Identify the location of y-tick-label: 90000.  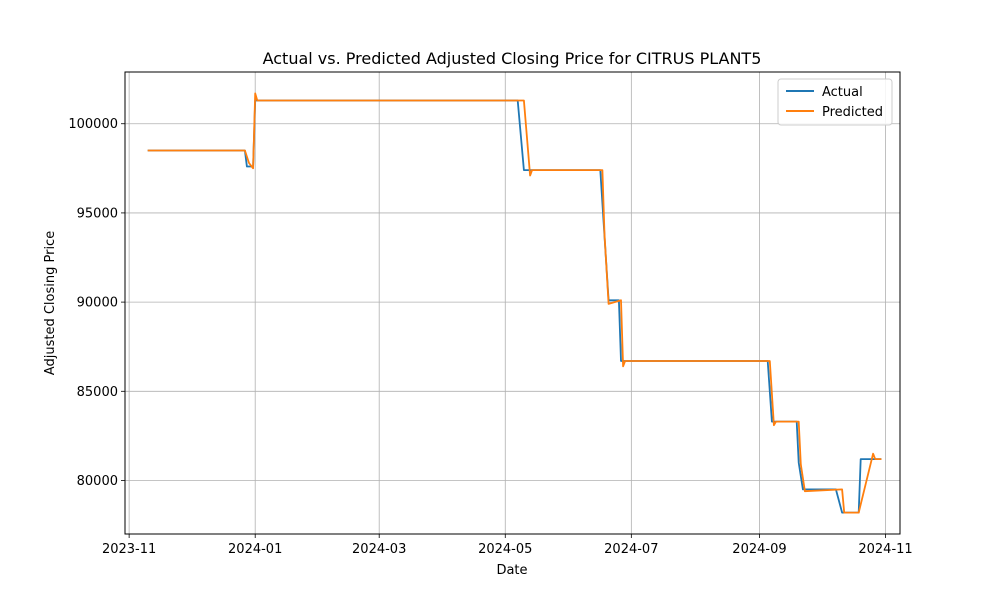
(97, 303).